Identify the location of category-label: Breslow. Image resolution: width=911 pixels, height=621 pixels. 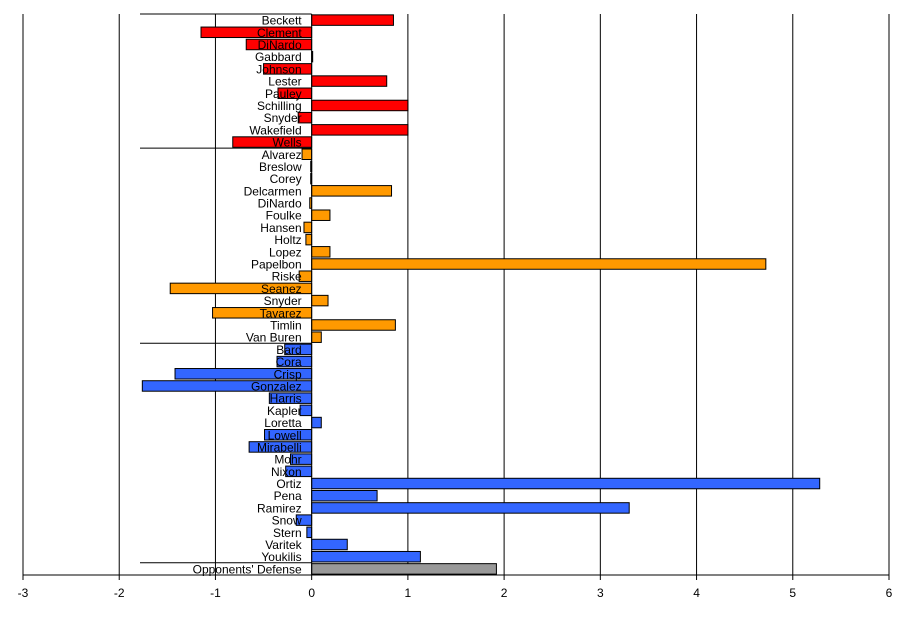
(280, 167).